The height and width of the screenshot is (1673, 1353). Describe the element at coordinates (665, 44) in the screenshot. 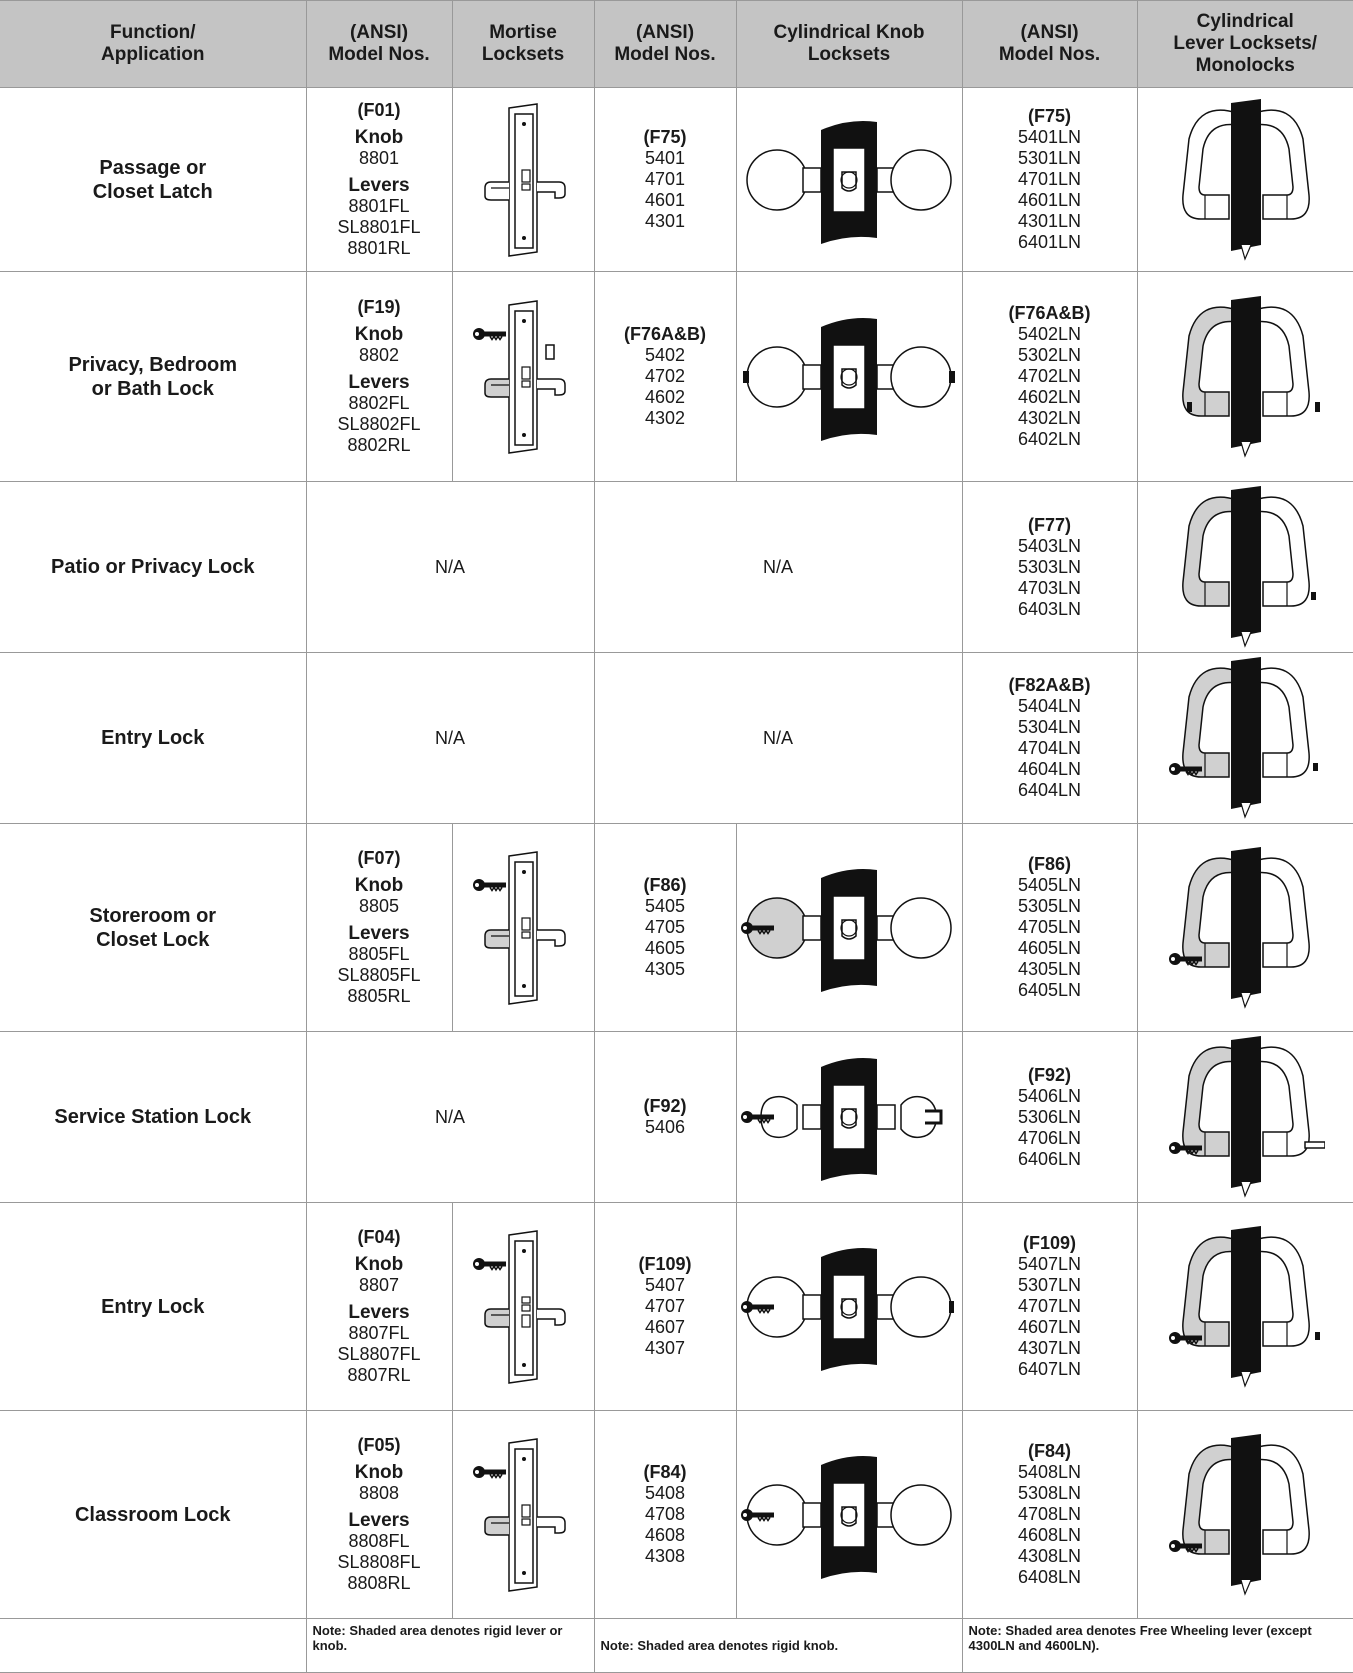

I see `header-ansi-knob: (ANSI) Model Nos.` at that location.